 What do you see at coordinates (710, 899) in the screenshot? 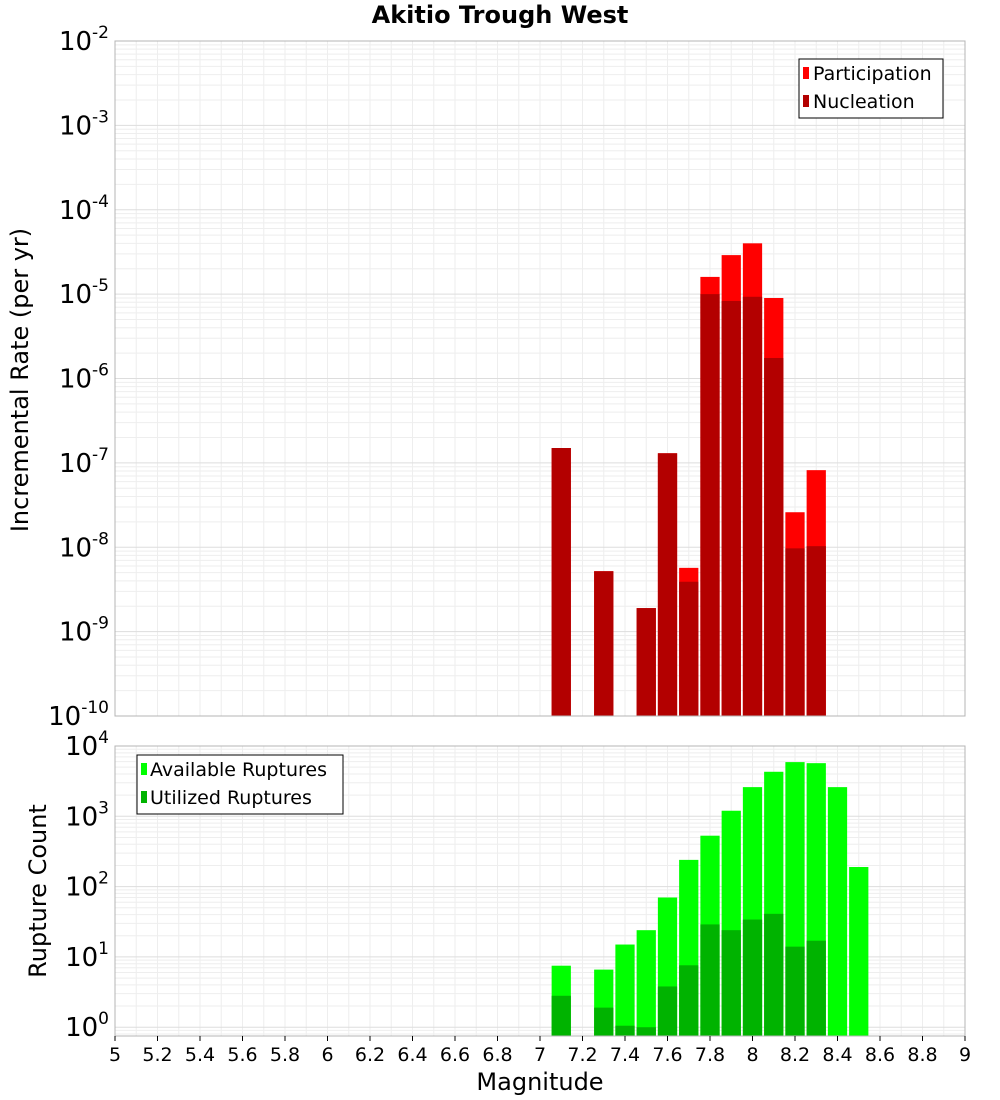
I see `bottom-bars` at bounding box center [710, 899].